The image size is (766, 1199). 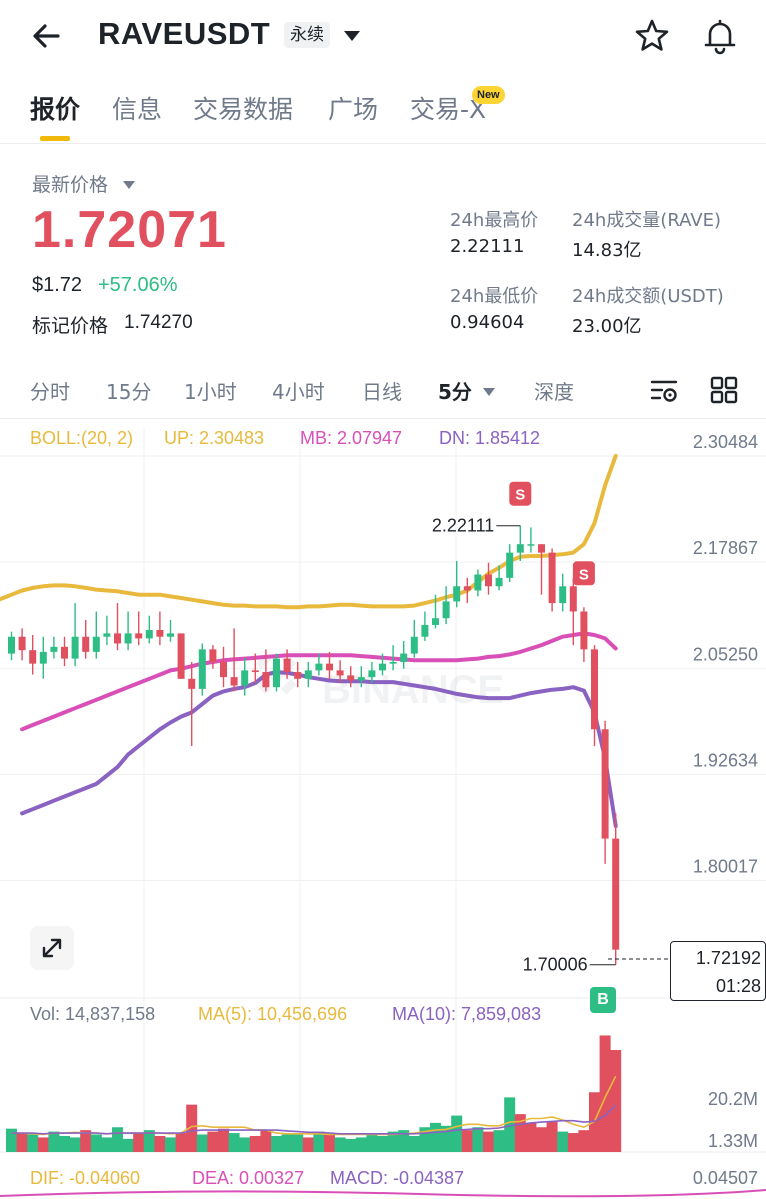 What do you see at coordinates (555, 965) in the screenshot?
I see `low-marker-label: 1.70006` at bounding box center [555, 965].